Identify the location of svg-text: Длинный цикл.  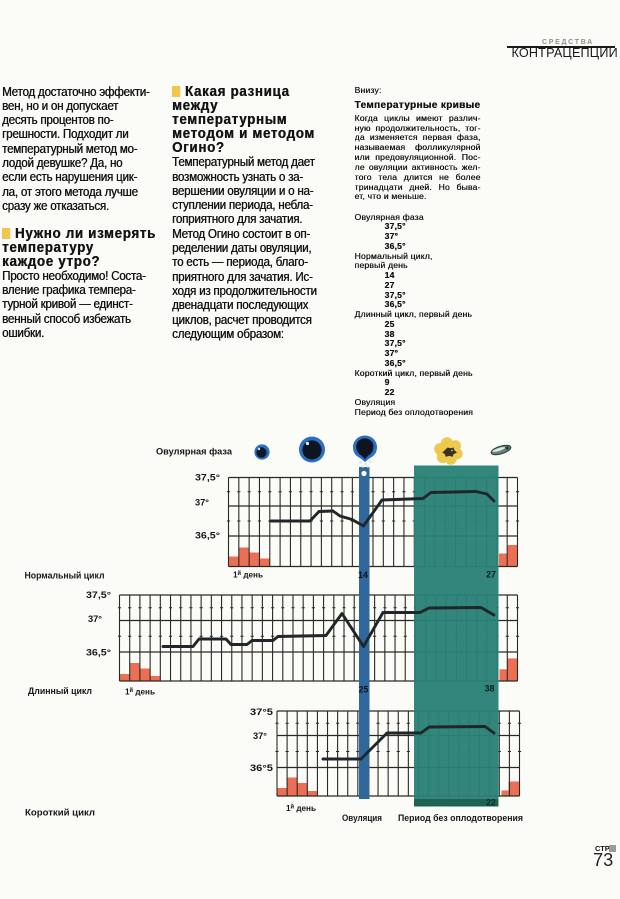
(60, 691).